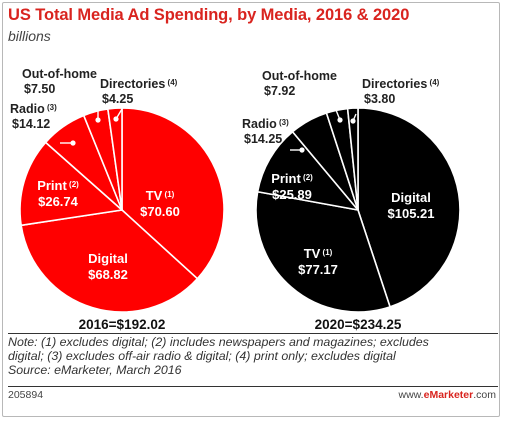 The height and width of the screenshot is (423, 506). I want to click on pie-label-2020-out-of-home: Out-of-home, so click(299, 76).